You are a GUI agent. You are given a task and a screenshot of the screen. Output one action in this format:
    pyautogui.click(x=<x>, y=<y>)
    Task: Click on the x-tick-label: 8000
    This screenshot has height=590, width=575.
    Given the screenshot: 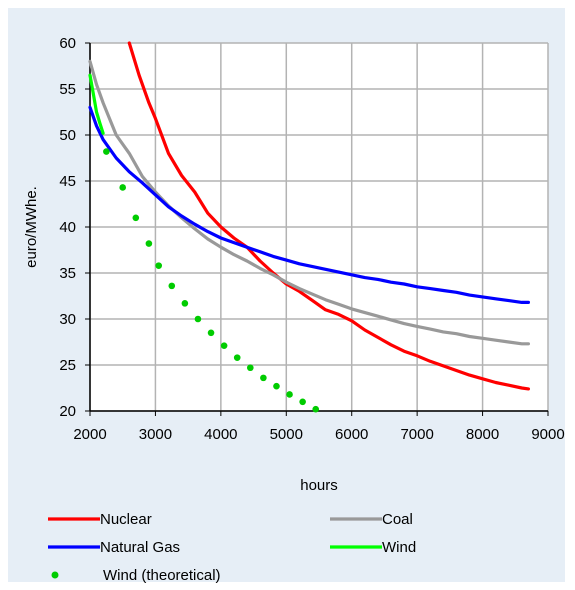 What is the action you would take?
    pyautogui.click(x=482, y=434)
    